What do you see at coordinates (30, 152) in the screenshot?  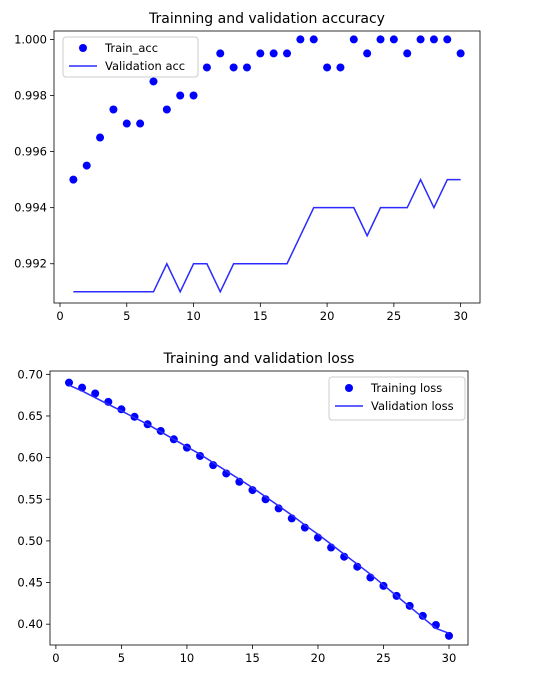 I see `y-tick-label: 0.996` at bounding box center [30, 152].